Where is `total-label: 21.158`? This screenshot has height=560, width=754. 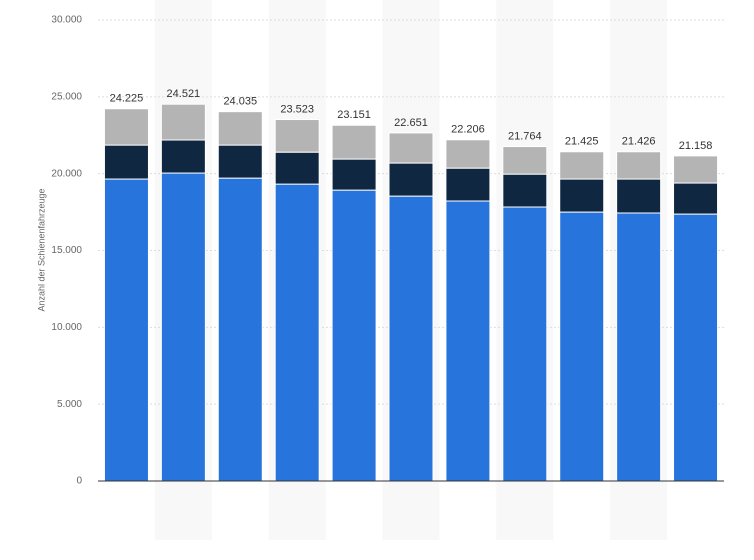
total-label: 21.158 is located at coordinates (696, 146).